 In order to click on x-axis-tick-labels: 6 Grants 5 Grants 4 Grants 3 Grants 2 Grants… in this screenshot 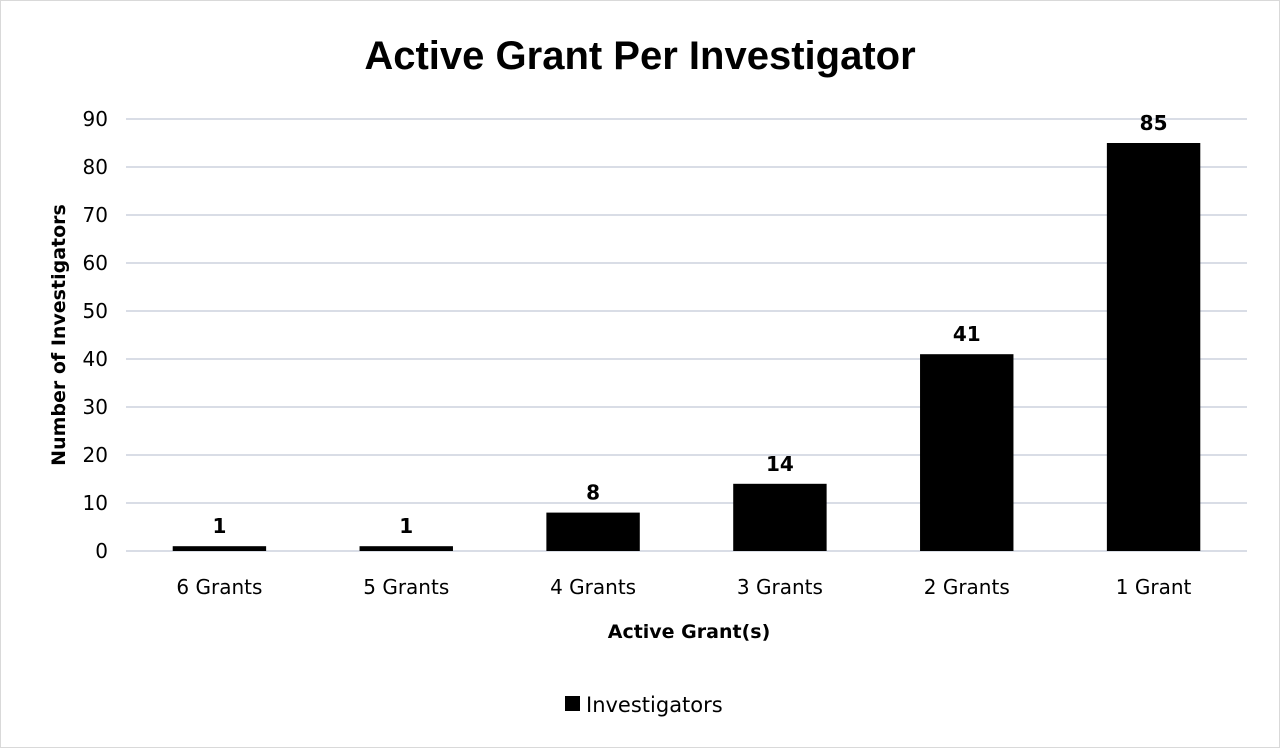, I will do `click(683, 587)`.